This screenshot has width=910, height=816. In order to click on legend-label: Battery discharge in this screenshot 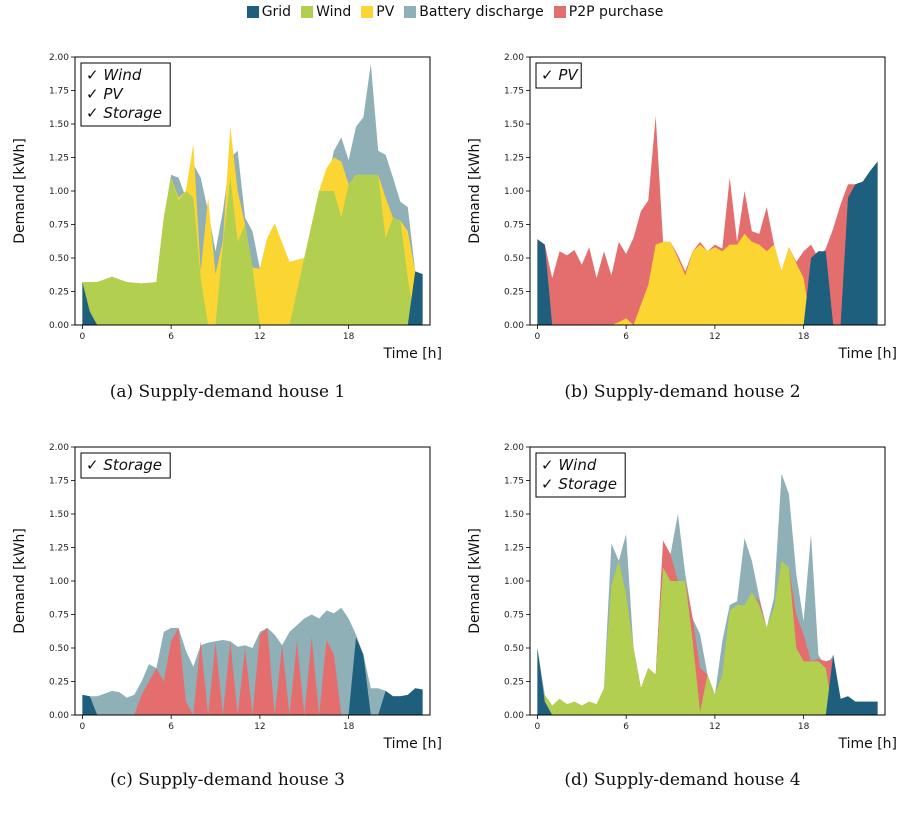, I will do `click(481, 12)`.